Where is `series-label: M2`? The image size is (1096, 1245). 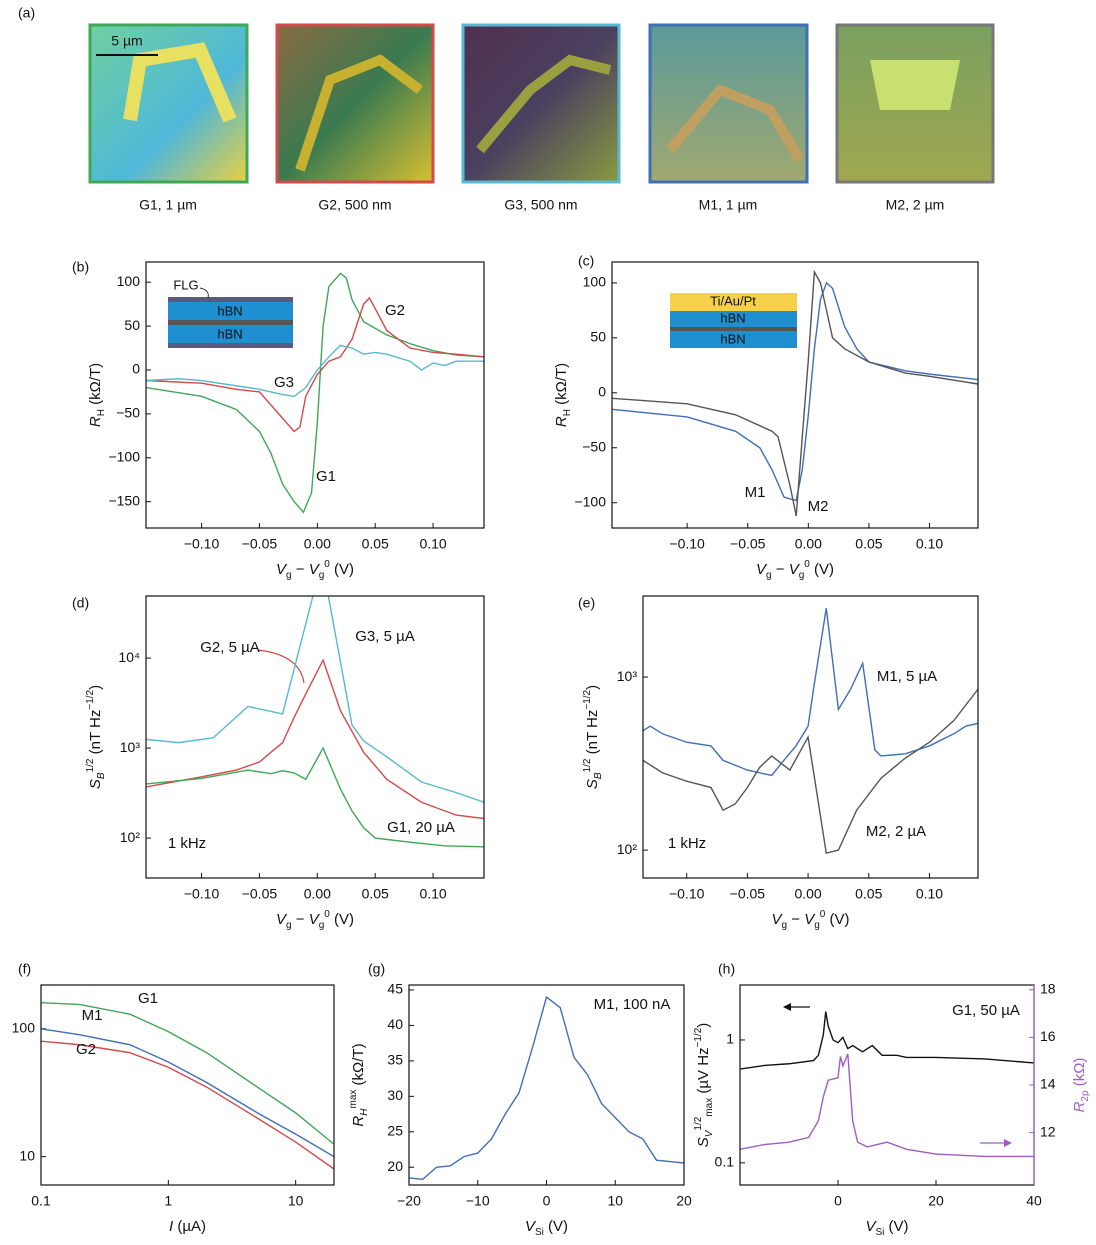
series-label: M2 is located at coordinates (818, 506).